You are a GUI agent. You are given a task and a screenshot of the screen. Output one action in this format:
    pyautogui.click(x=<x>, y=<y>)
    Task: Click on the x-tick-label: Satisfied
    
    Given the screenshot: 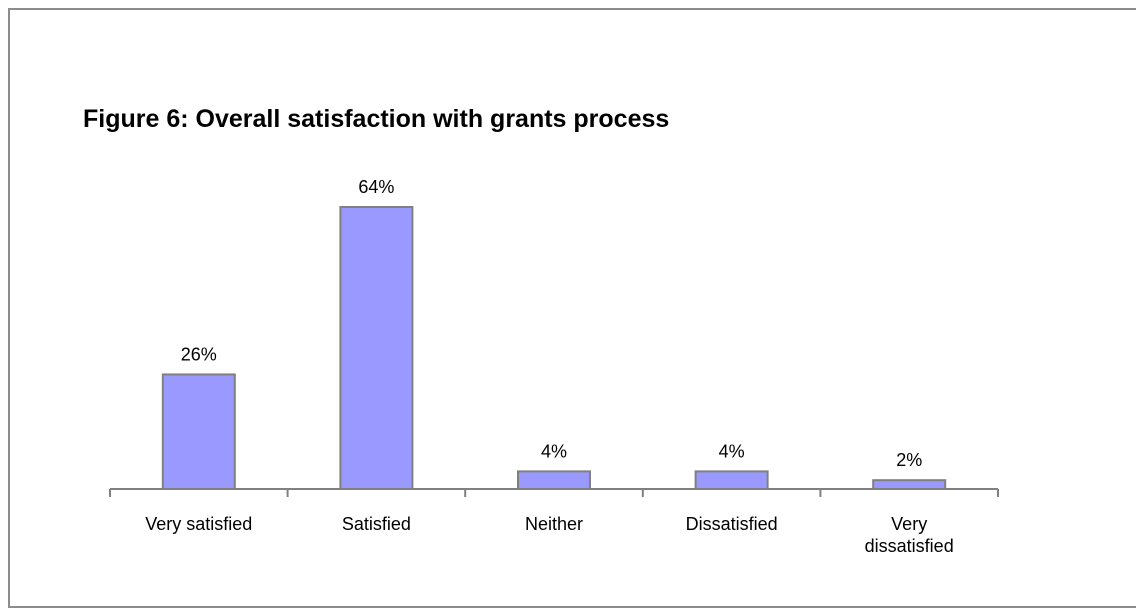 What is the action you would take?
    pyautogui.click(x=376, y=524)
    